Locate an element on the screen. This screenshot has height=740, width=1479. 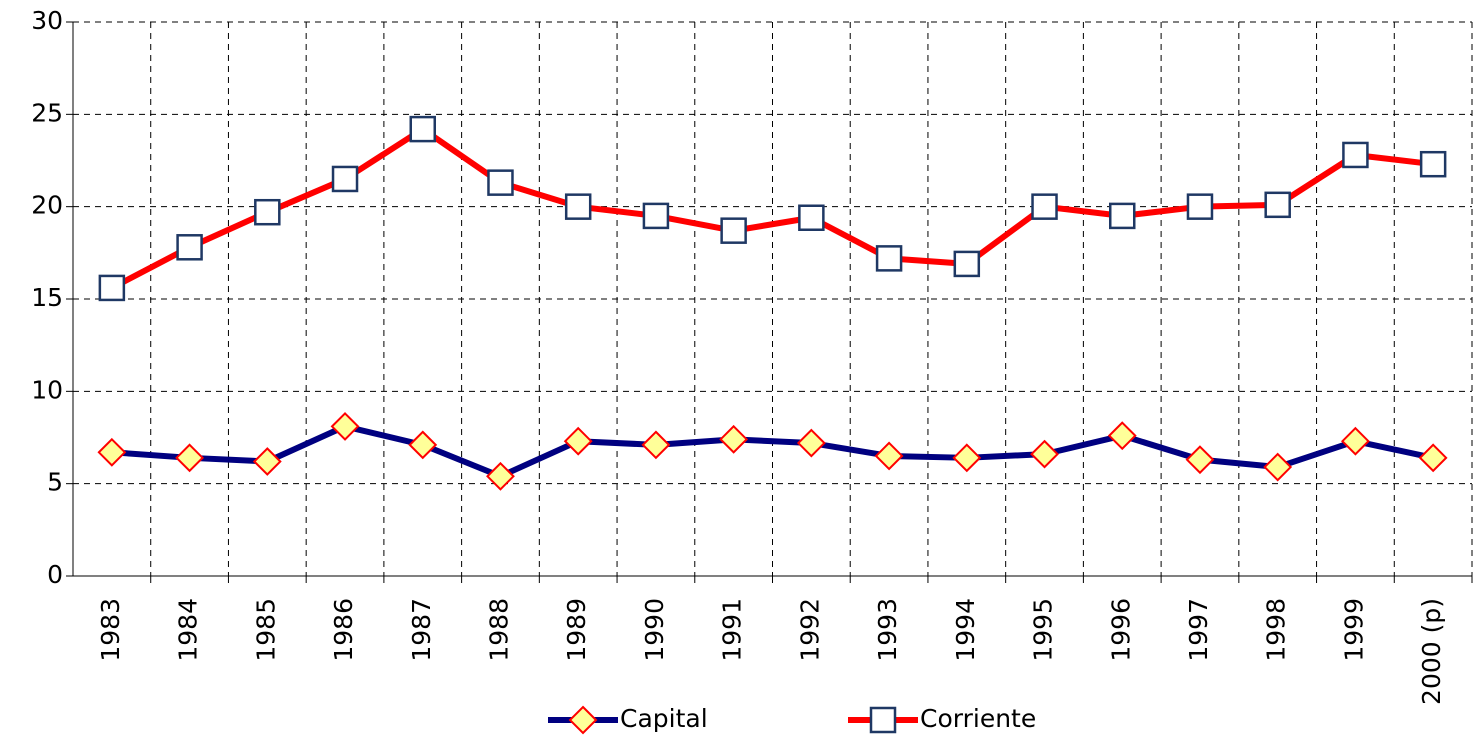
x-tick-label: 1998 is located at coordinates (1276, 630).